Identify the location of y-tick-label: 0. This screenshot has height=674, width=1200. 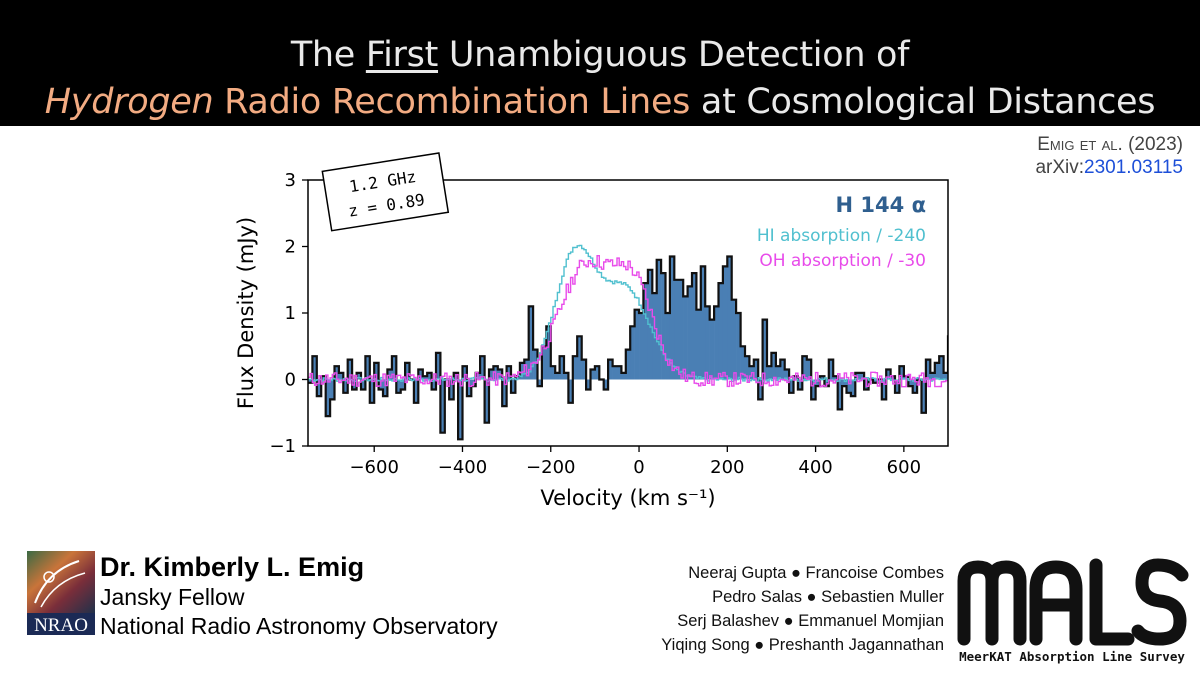
(290, 380).